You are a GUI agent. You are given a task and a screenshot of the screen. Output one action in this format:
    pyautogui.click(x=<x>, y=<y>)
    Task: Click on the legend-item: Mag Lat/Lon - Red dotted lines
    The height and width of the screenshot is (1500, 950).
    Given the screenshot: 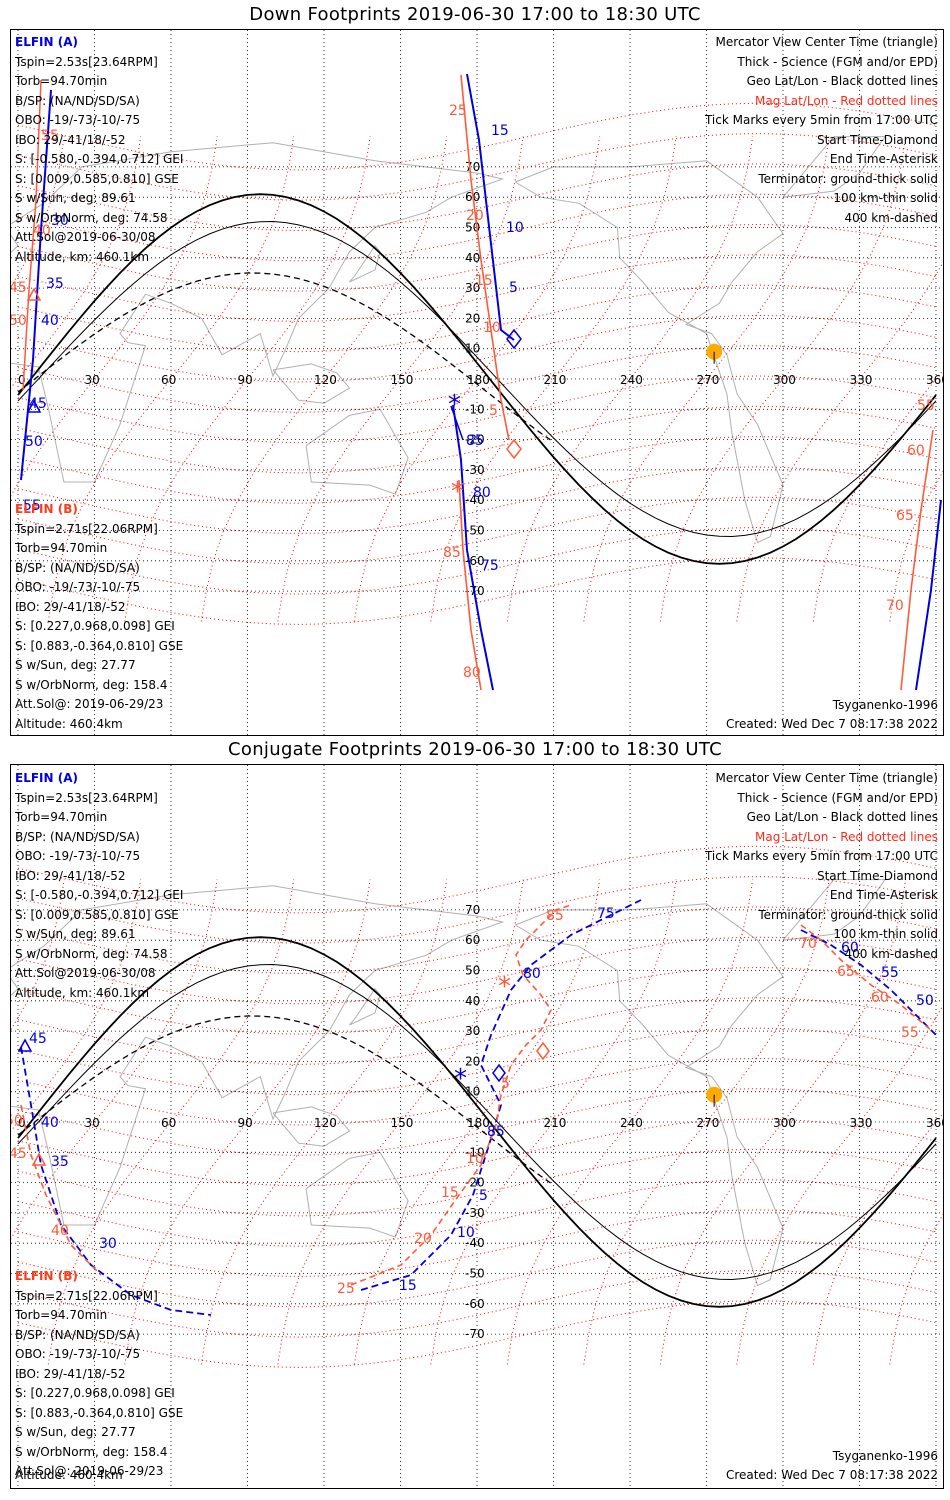 What is the action you would take?
    pyautogui.click(x=846, y=836)
    